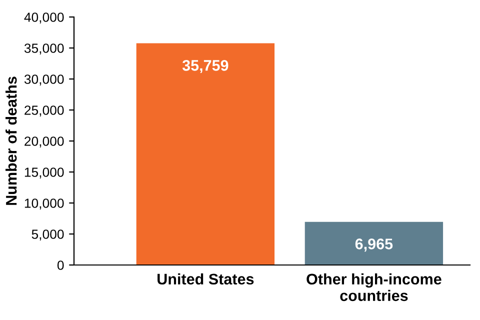 This screenshot has width=480, height=320. What do you see at coordinates (60, 265) in the screenshot?
I see `y-tick-label: 0` at bounding box center [60, 265].